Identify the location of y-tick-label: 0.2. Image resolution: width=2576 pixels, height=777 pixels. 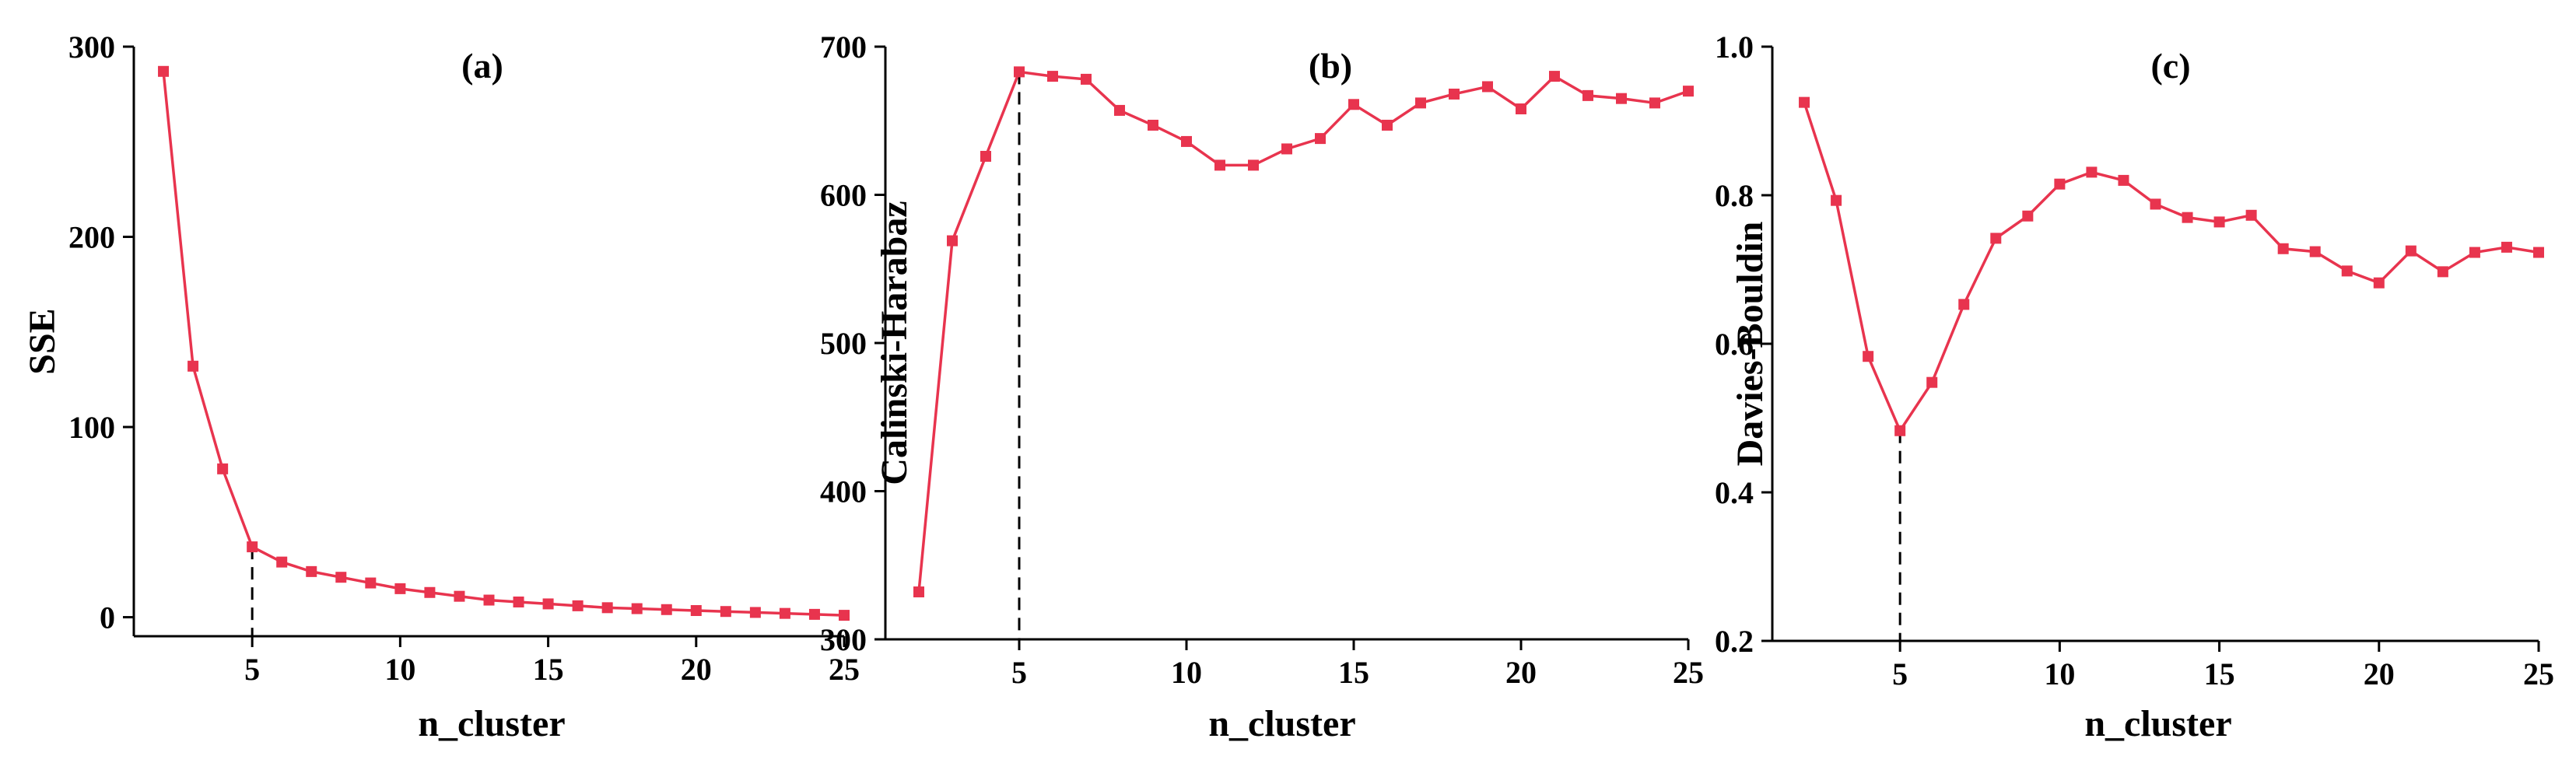
(1735, 641).